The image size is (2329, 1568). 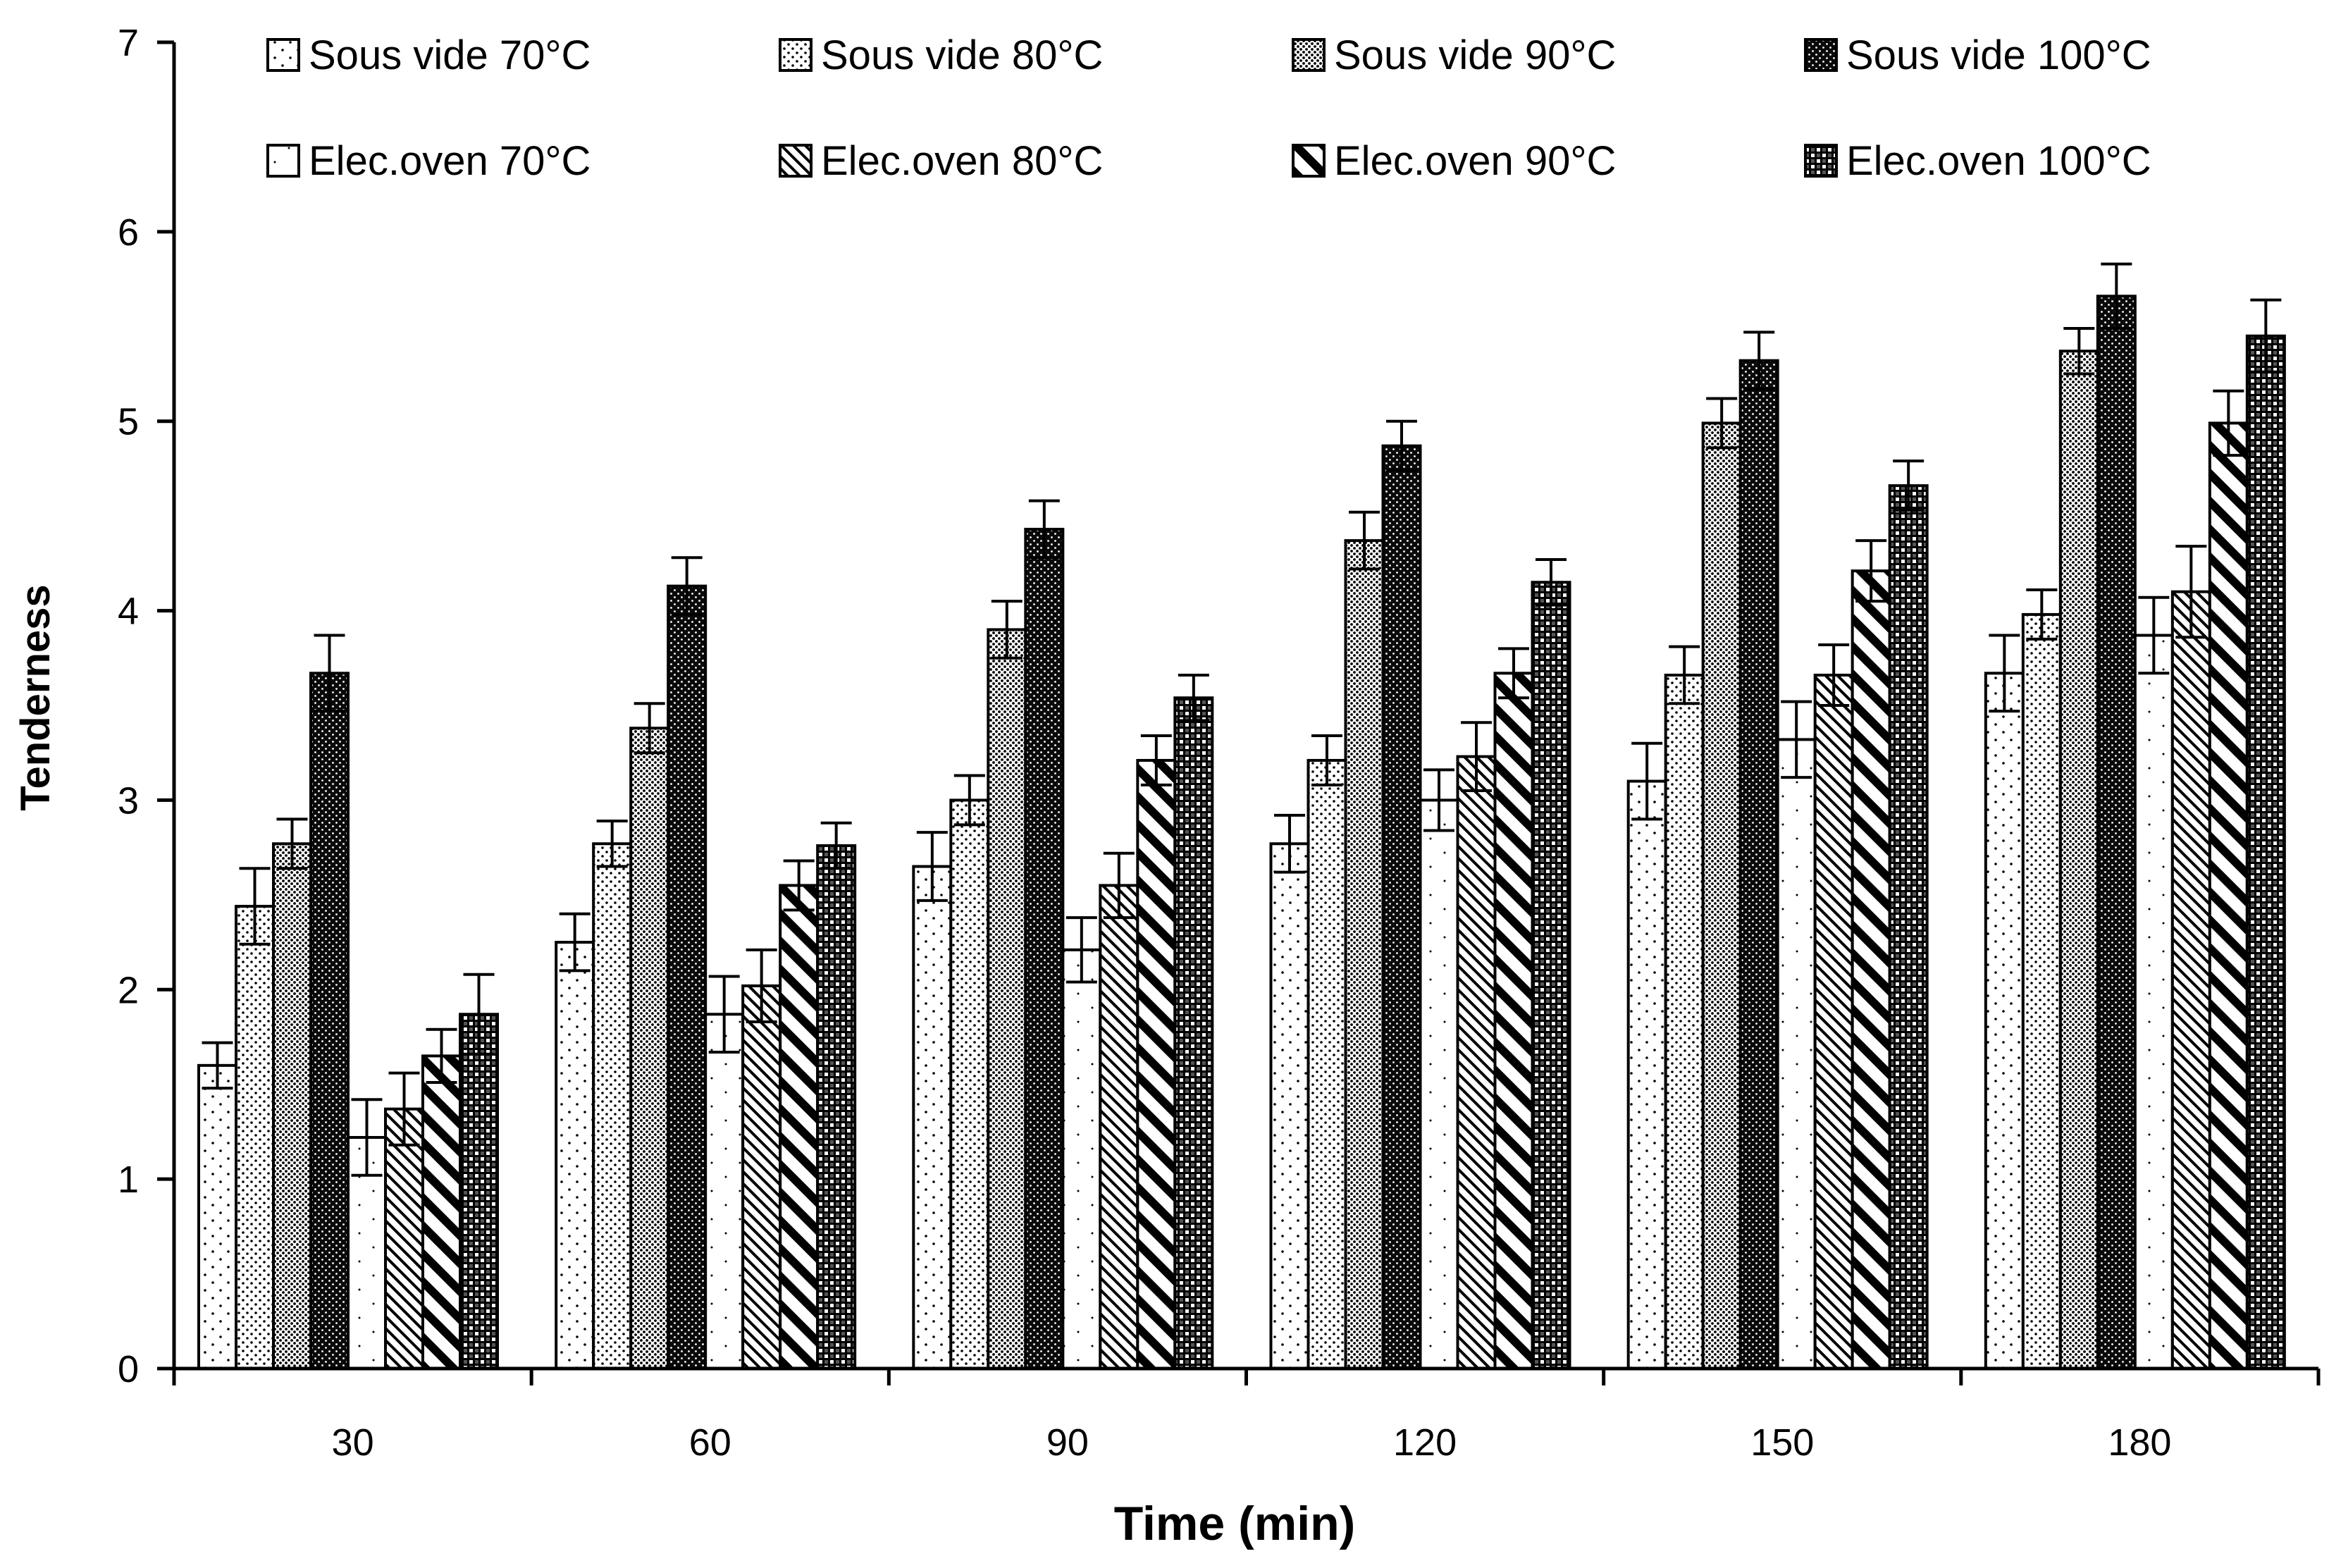 I want to click on x-axis-title: Time (min), so click(x=1235, y=1523).